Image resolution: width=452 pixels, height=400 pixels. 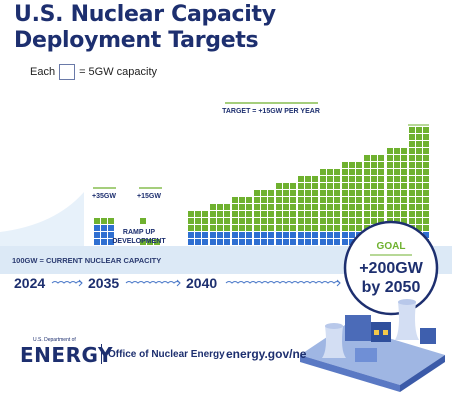 I want to click on energy-logo: ENERGY, so click(x=66, y=355).